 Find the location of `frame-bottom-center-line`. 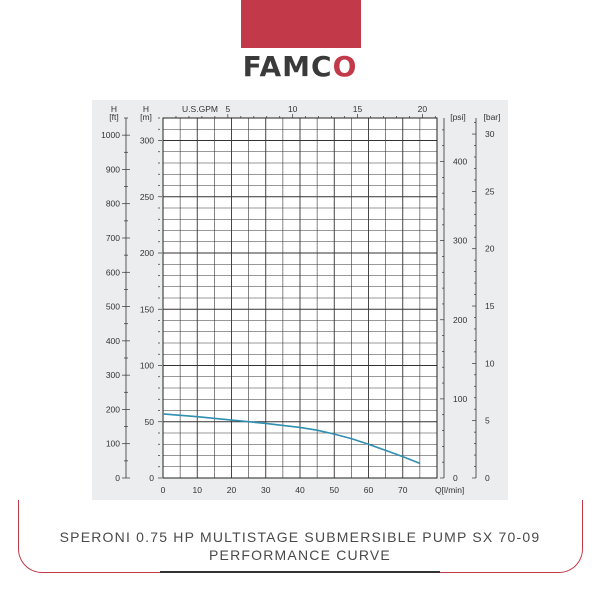

frame-bottom-center-line is located at coordinates (300, 572).